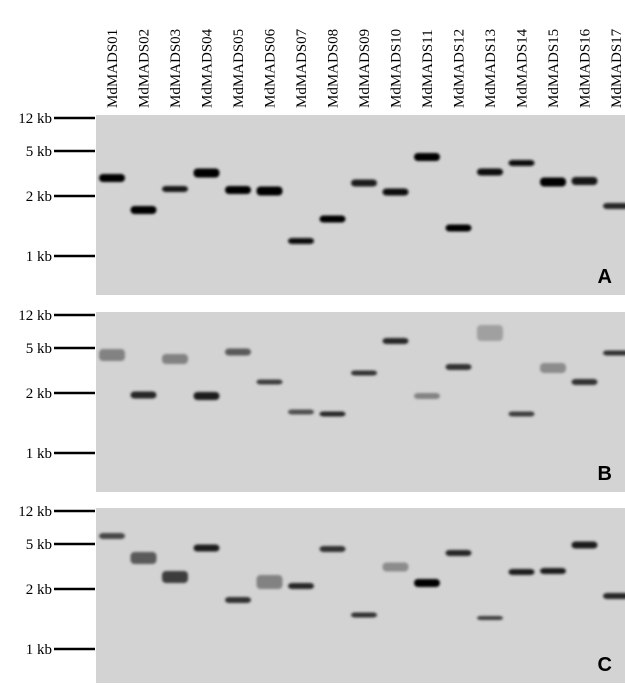  Describe the element at coordinates (586, 68) in the screenshot. I see `lane-label: MdMADS16` at that location.